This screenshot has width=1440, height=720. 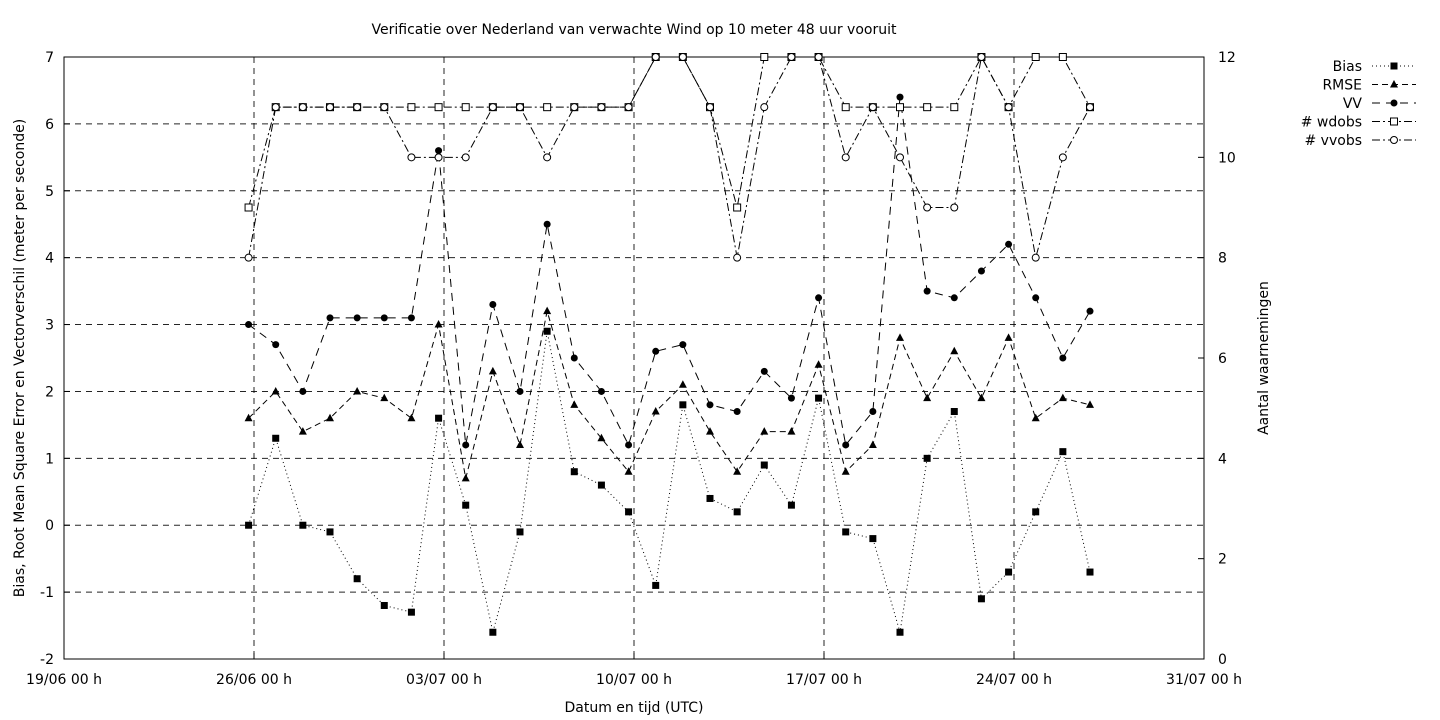 I want to click on x-tick-label: 19/06 00 h, so click(x=64, y=680).